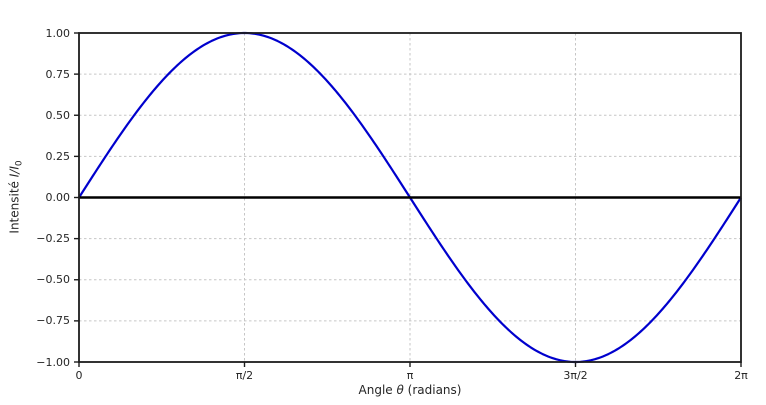 The image size is (766, 405). Describe the element at coordinates (58, 115) in the screenshot. I see `y-tick-label: 0.50` at that location.